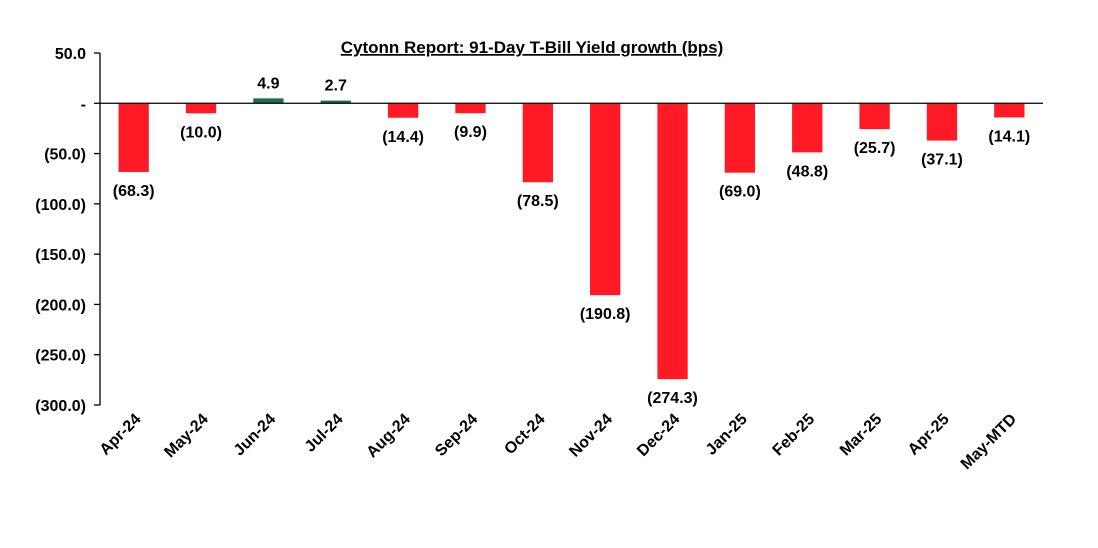 This screenshot has height=548, width=1098. I want to click on y-tick-label: (50.0), so click(65, 155).